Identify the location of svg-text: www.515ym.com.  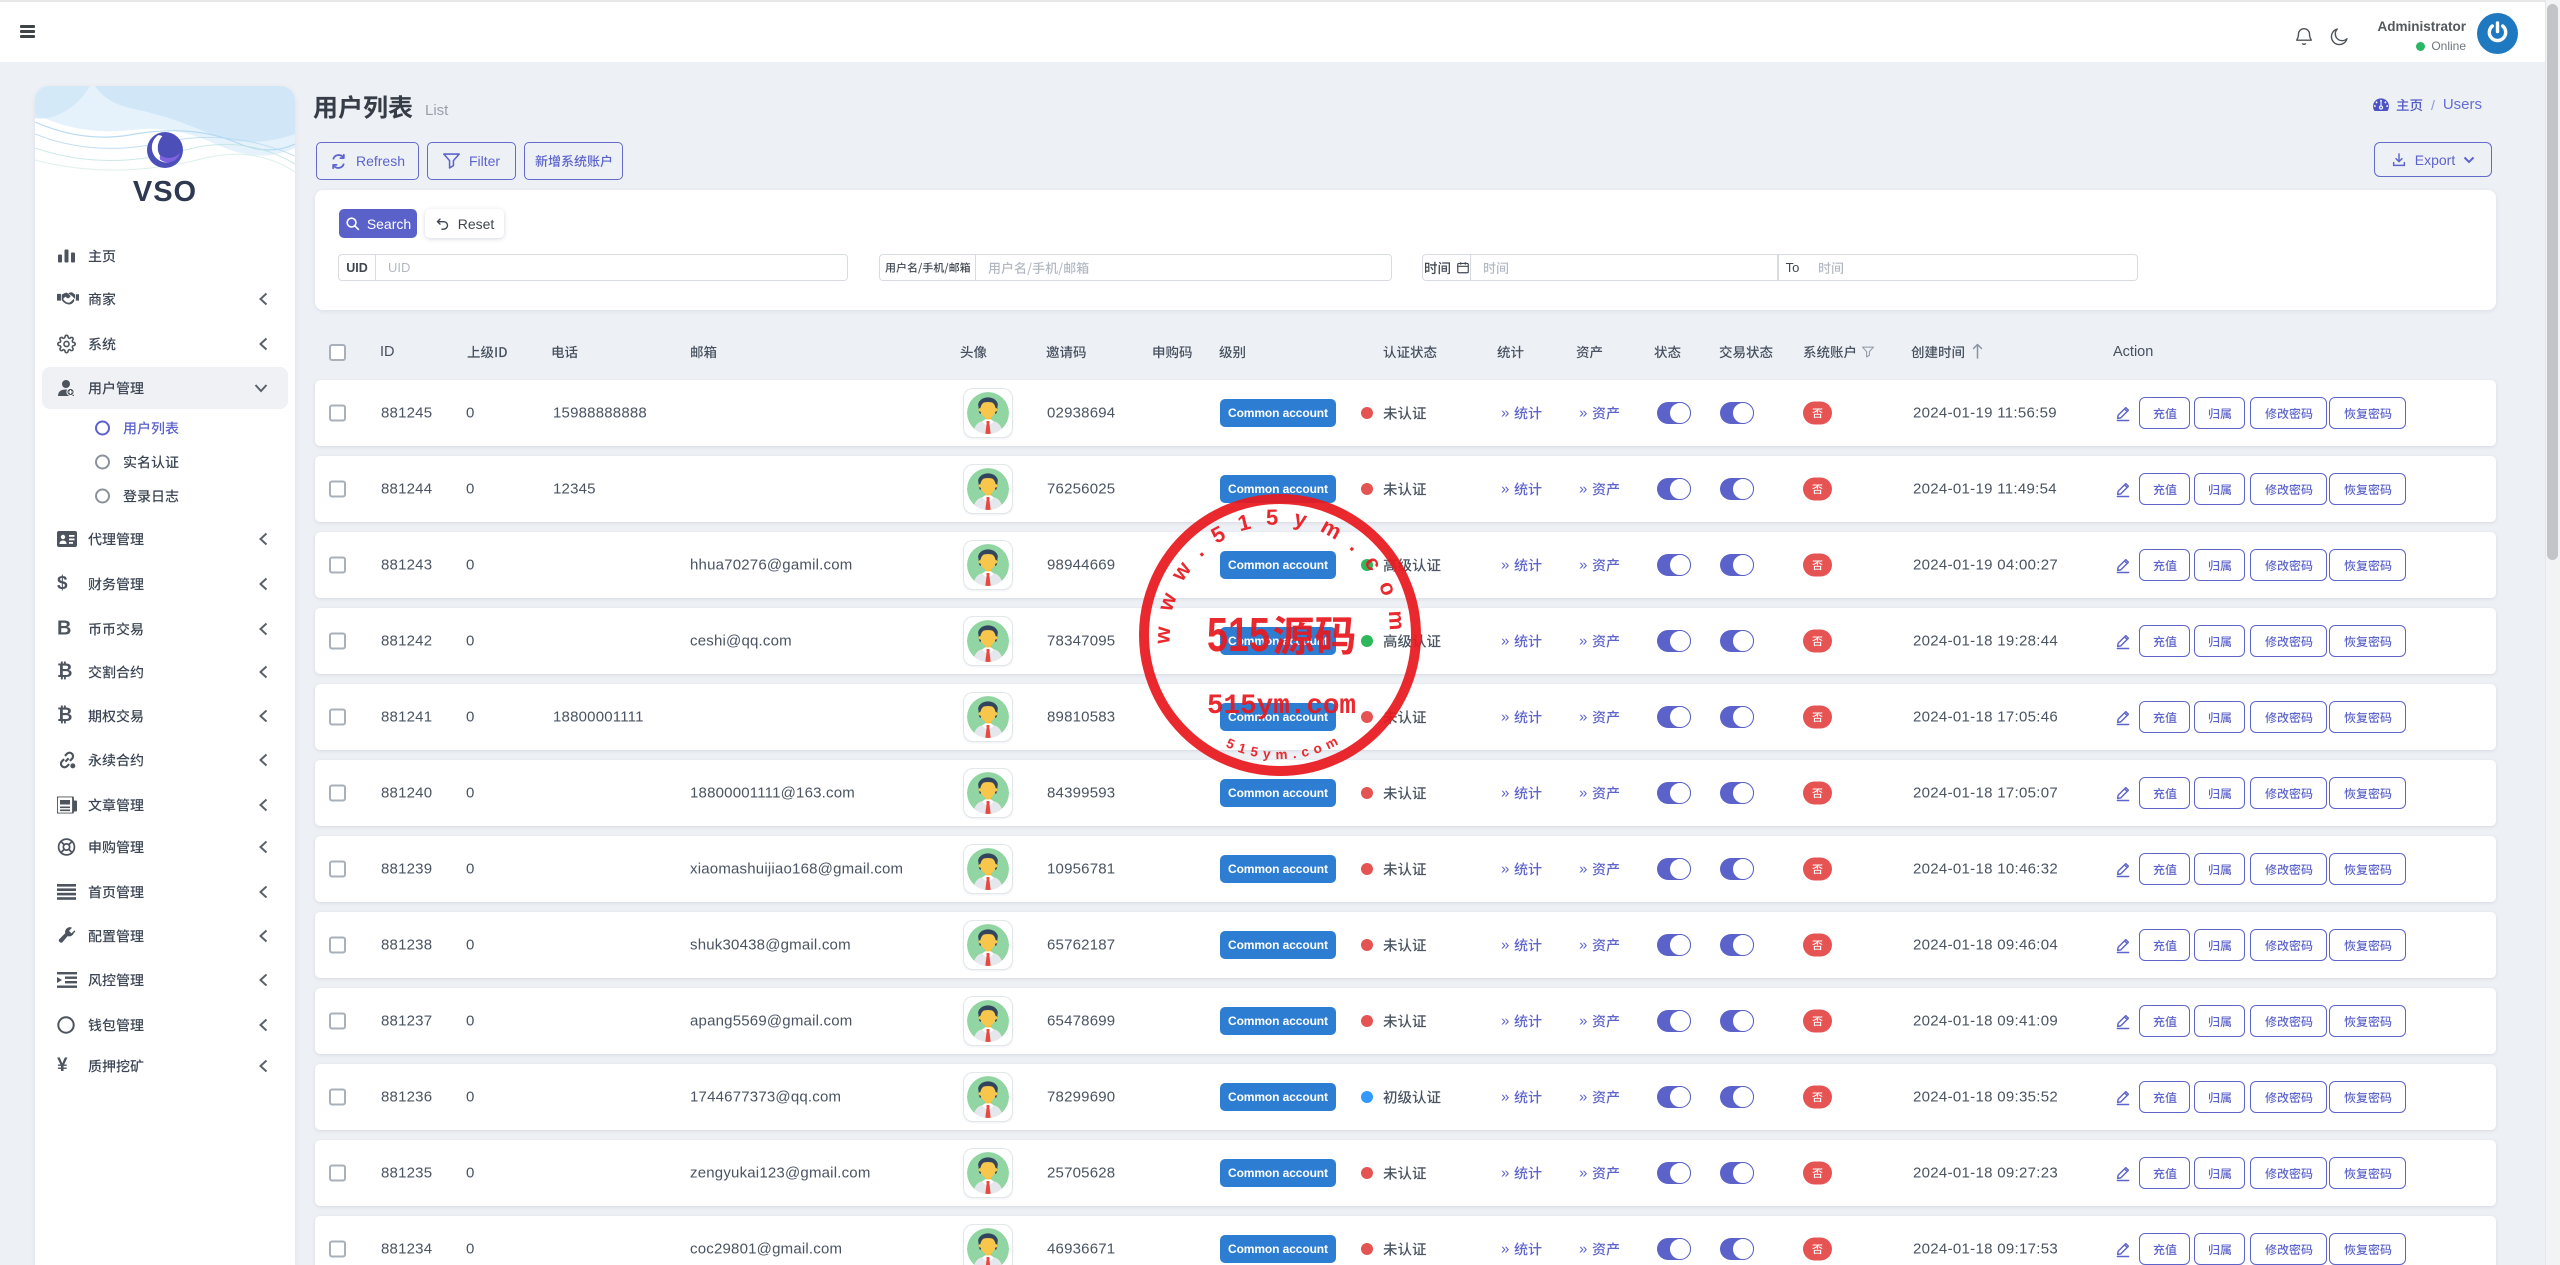
(1280, 575).